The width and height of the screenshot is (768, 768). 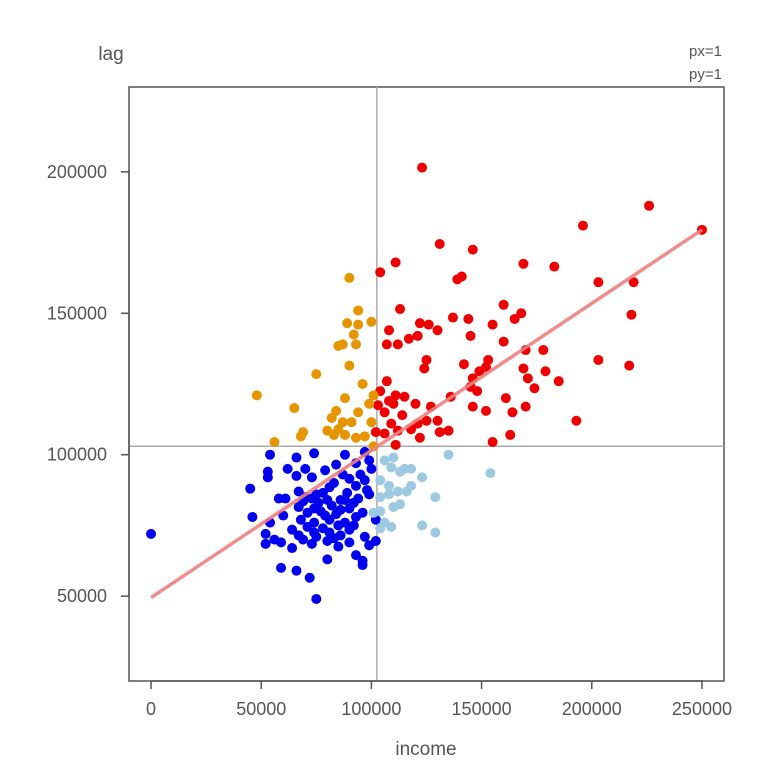 What do you see at coordinates (705, 51) in the screenshot?
I see `corner-note-px: px=1` at bounding box center [705, 51].